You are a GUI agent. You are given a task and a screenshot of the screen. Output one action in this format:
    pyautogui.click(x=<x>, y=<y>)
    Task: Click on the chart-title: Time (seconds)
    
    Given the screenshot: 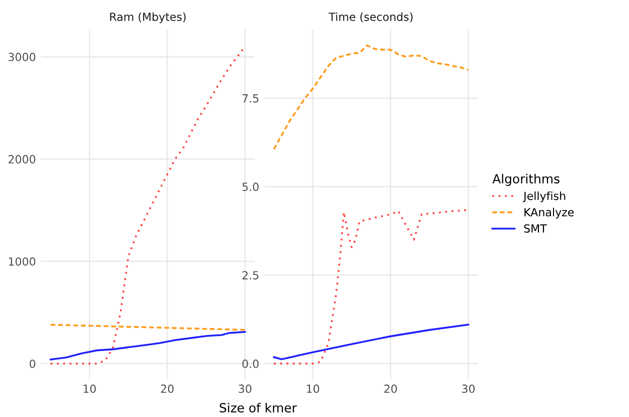 What is the action you would take?
    pyautogui.click(x=370, y=17)
    